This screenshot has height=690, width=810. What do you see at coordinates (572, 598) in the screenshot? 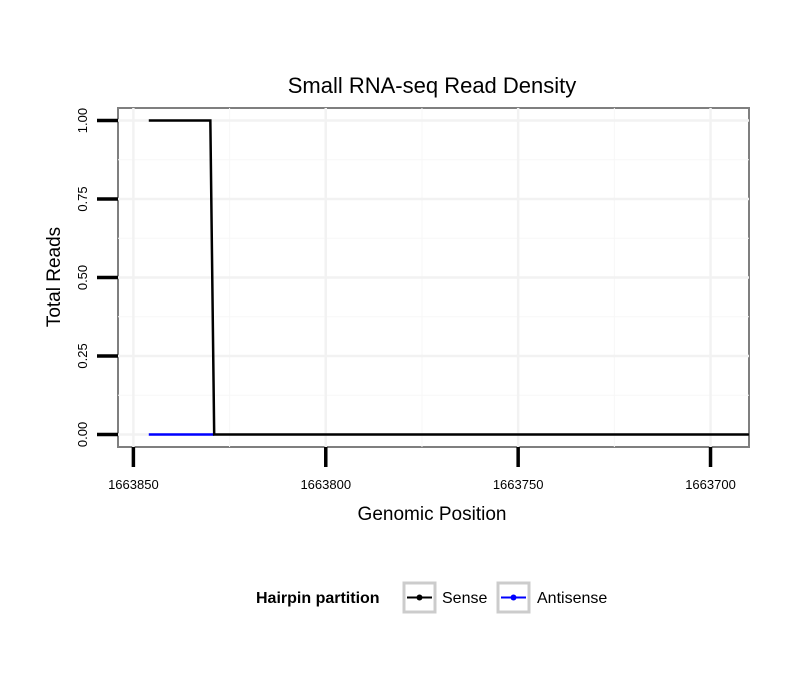
I see `legend-item-label: Antisense` at bounding box center [572, 598].